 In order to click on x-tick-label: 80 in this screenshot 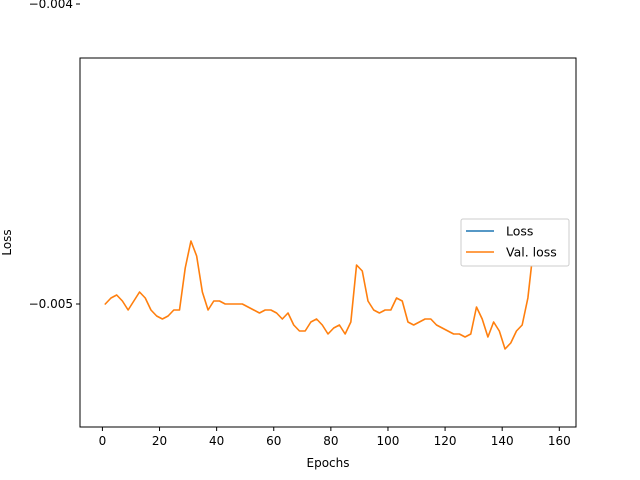, I will do `click(330, 441)`.